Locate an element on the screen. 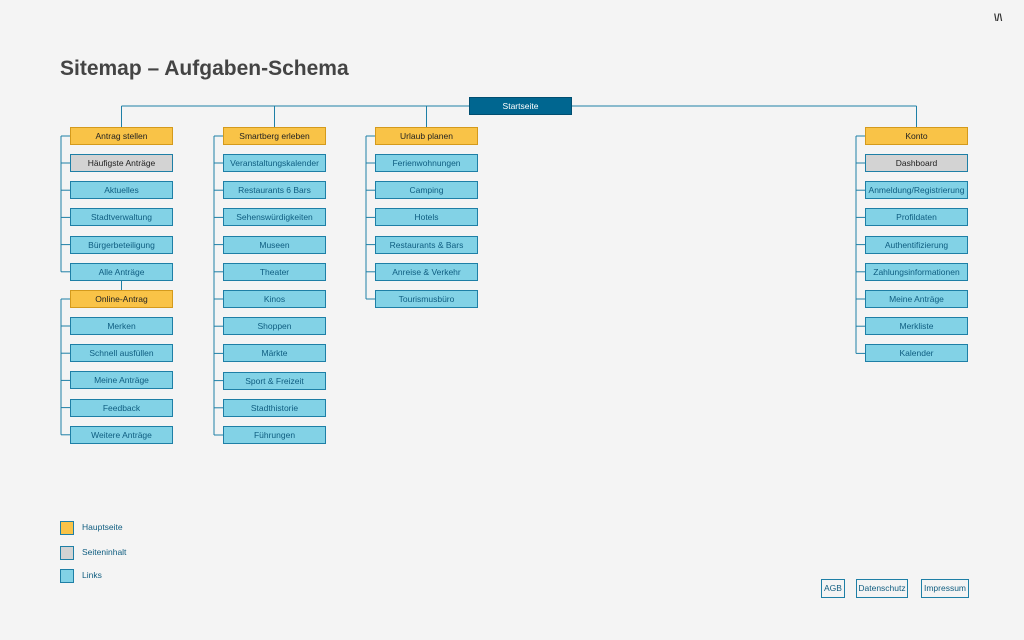 The image size is (1024, 640). node-ferienwohnungen: Ferienwohnungen is located at coordinates (426, 163).